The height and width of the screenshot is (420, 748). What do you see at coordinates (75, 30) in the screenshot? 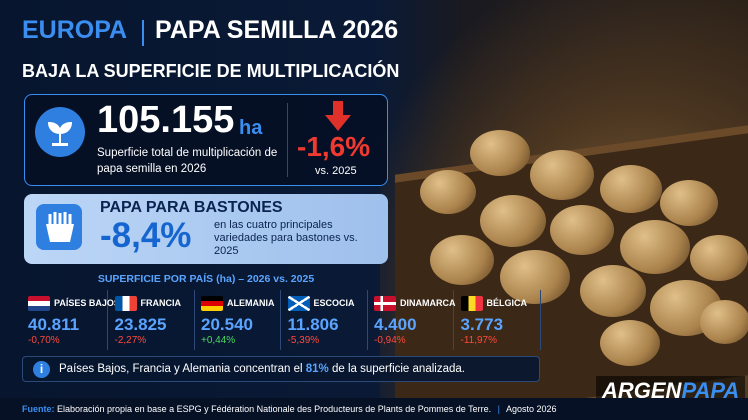
I see `region: EUROPA` at bounding box center [75, 30].